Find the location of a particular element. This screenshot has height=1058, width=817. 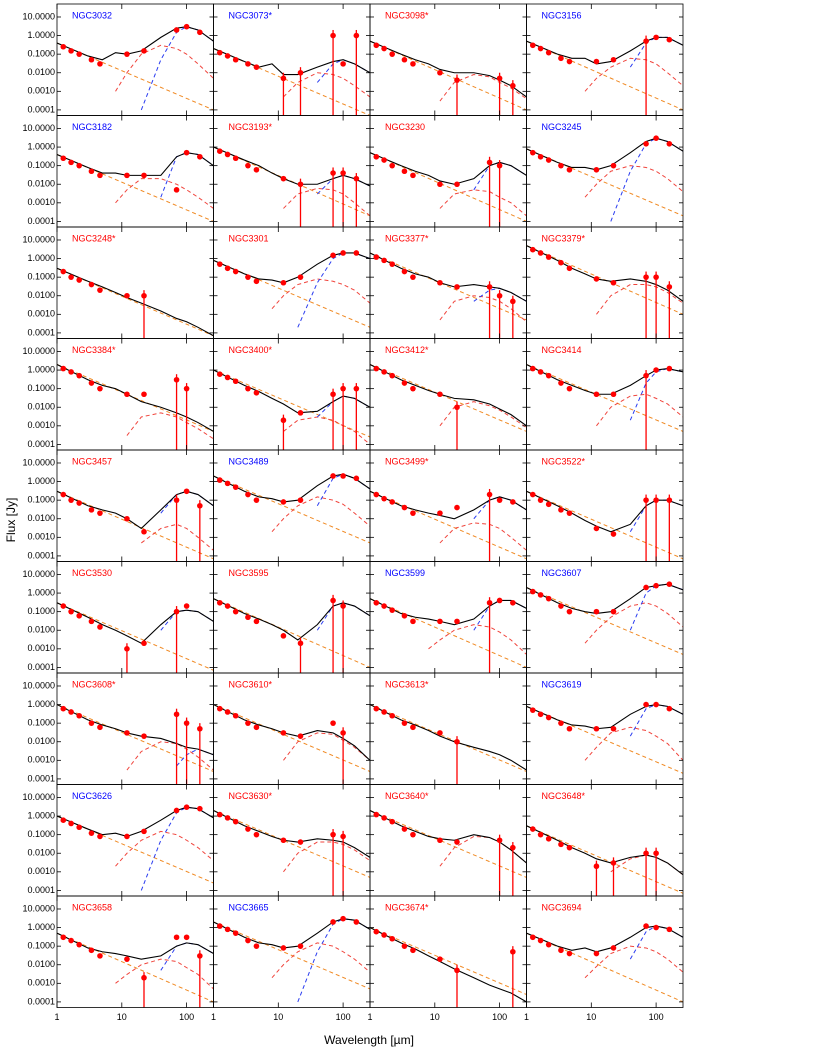

panel: 1 10 100 NGC3674* is located at coordinates (447, 958).